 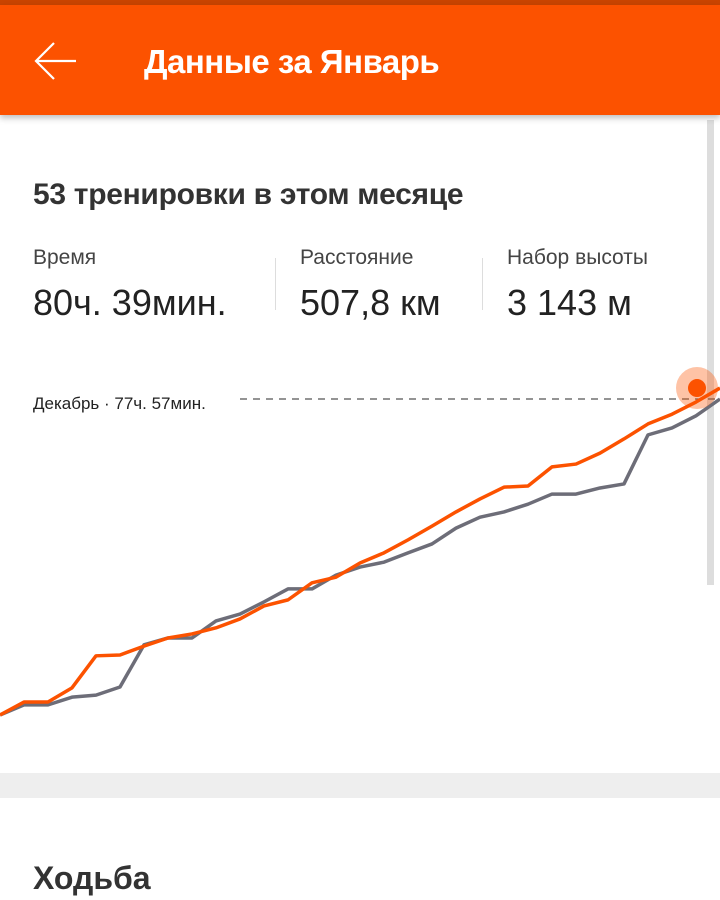 I want to click on app-header: Данные за Январь, so click(x=360, y=60).